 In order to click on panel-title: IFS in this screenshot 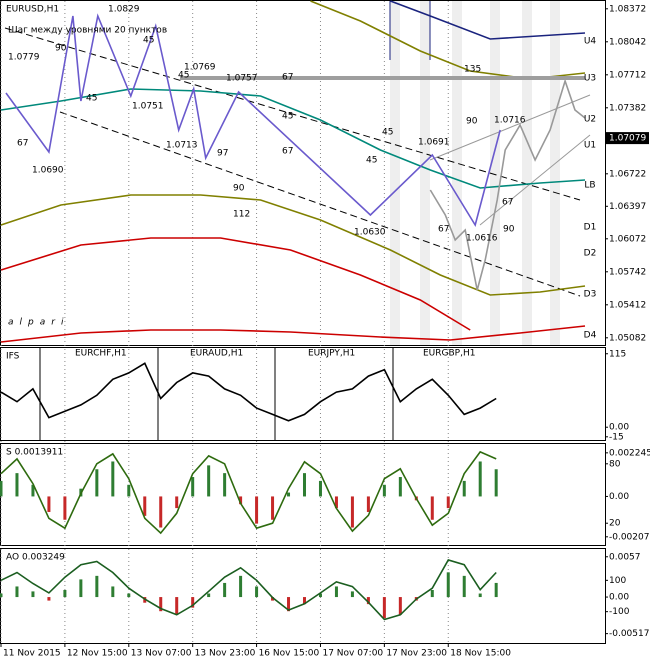, I will do `click(13, 357)`.